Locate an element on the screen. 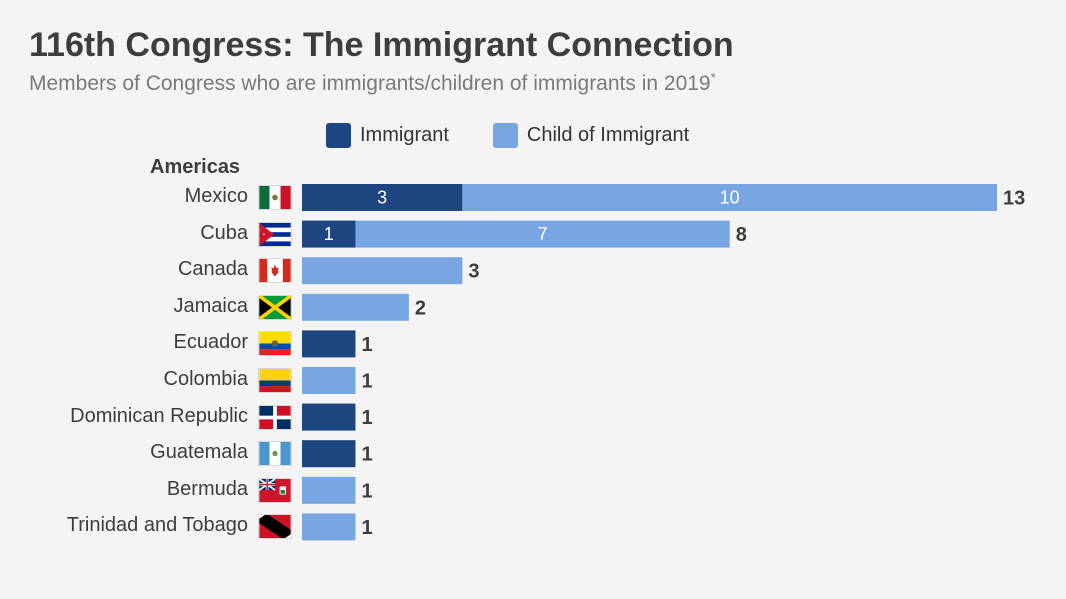 The height and width of the screenshot is (599, 1066). total-label-guatemala: 1 is located at coordinates (366, 455).